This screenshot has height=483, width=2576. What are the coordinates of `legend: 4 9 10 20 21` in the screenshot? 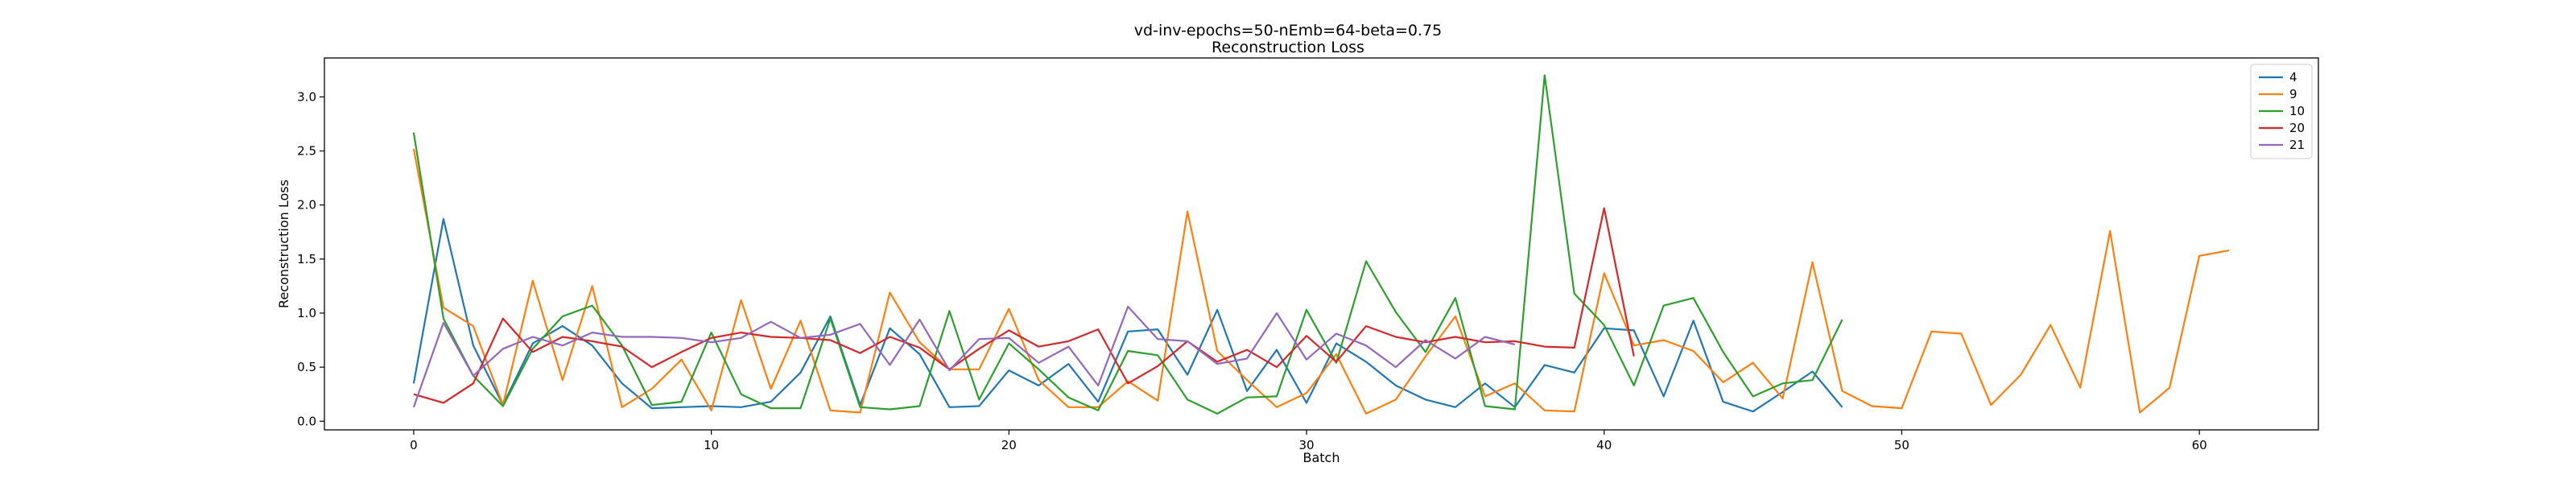 It's located at (2281, 111).